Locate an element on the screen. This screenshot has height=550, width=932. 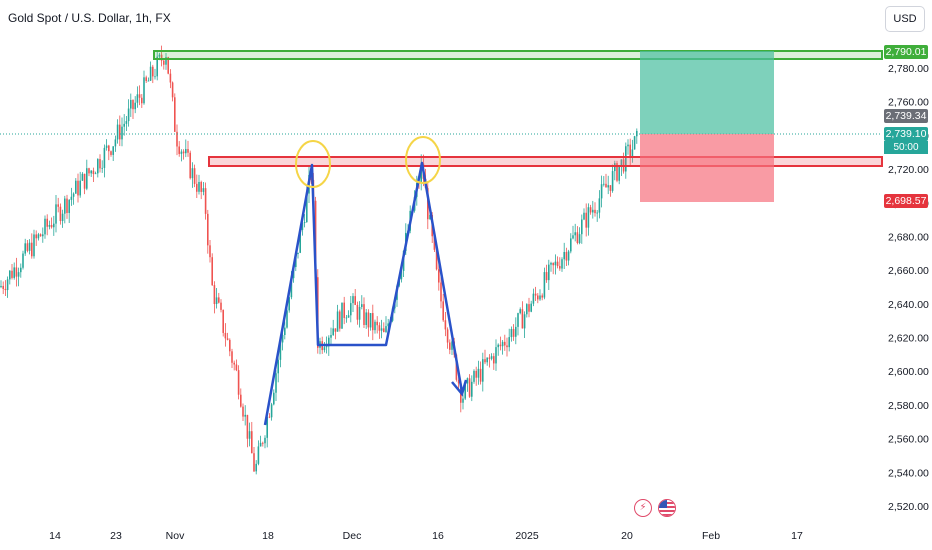
stop-zone is located at coordinates (707, 168).